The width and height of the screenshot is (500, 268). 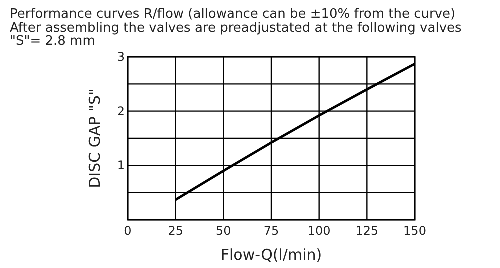 What do you see at coordinates (236, 35) in the screenshot?
I see `chart-subtitle: After assembling the valves are preadjustated at the following valves "S"= 2.8 mm` at bounding box center [236, 35].